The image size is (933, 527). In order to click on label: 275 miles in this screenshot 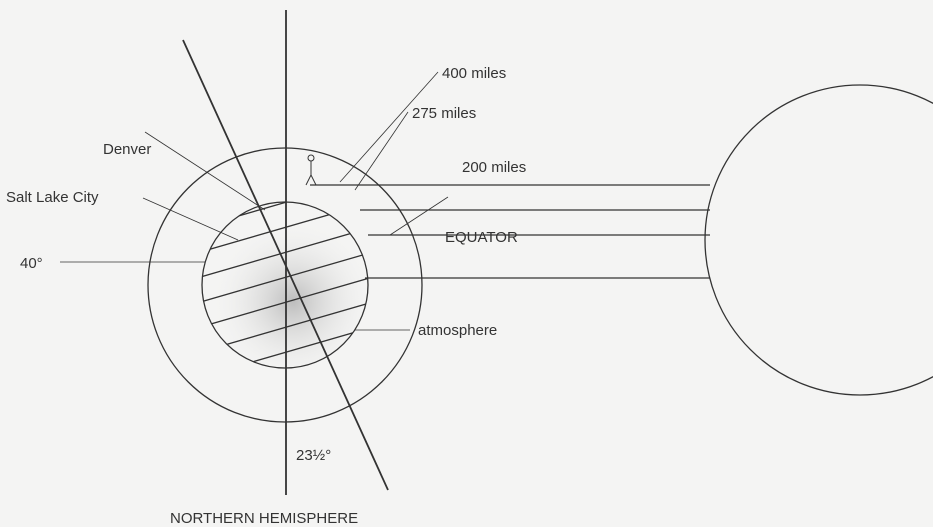, I will do `click(444, 113)`.